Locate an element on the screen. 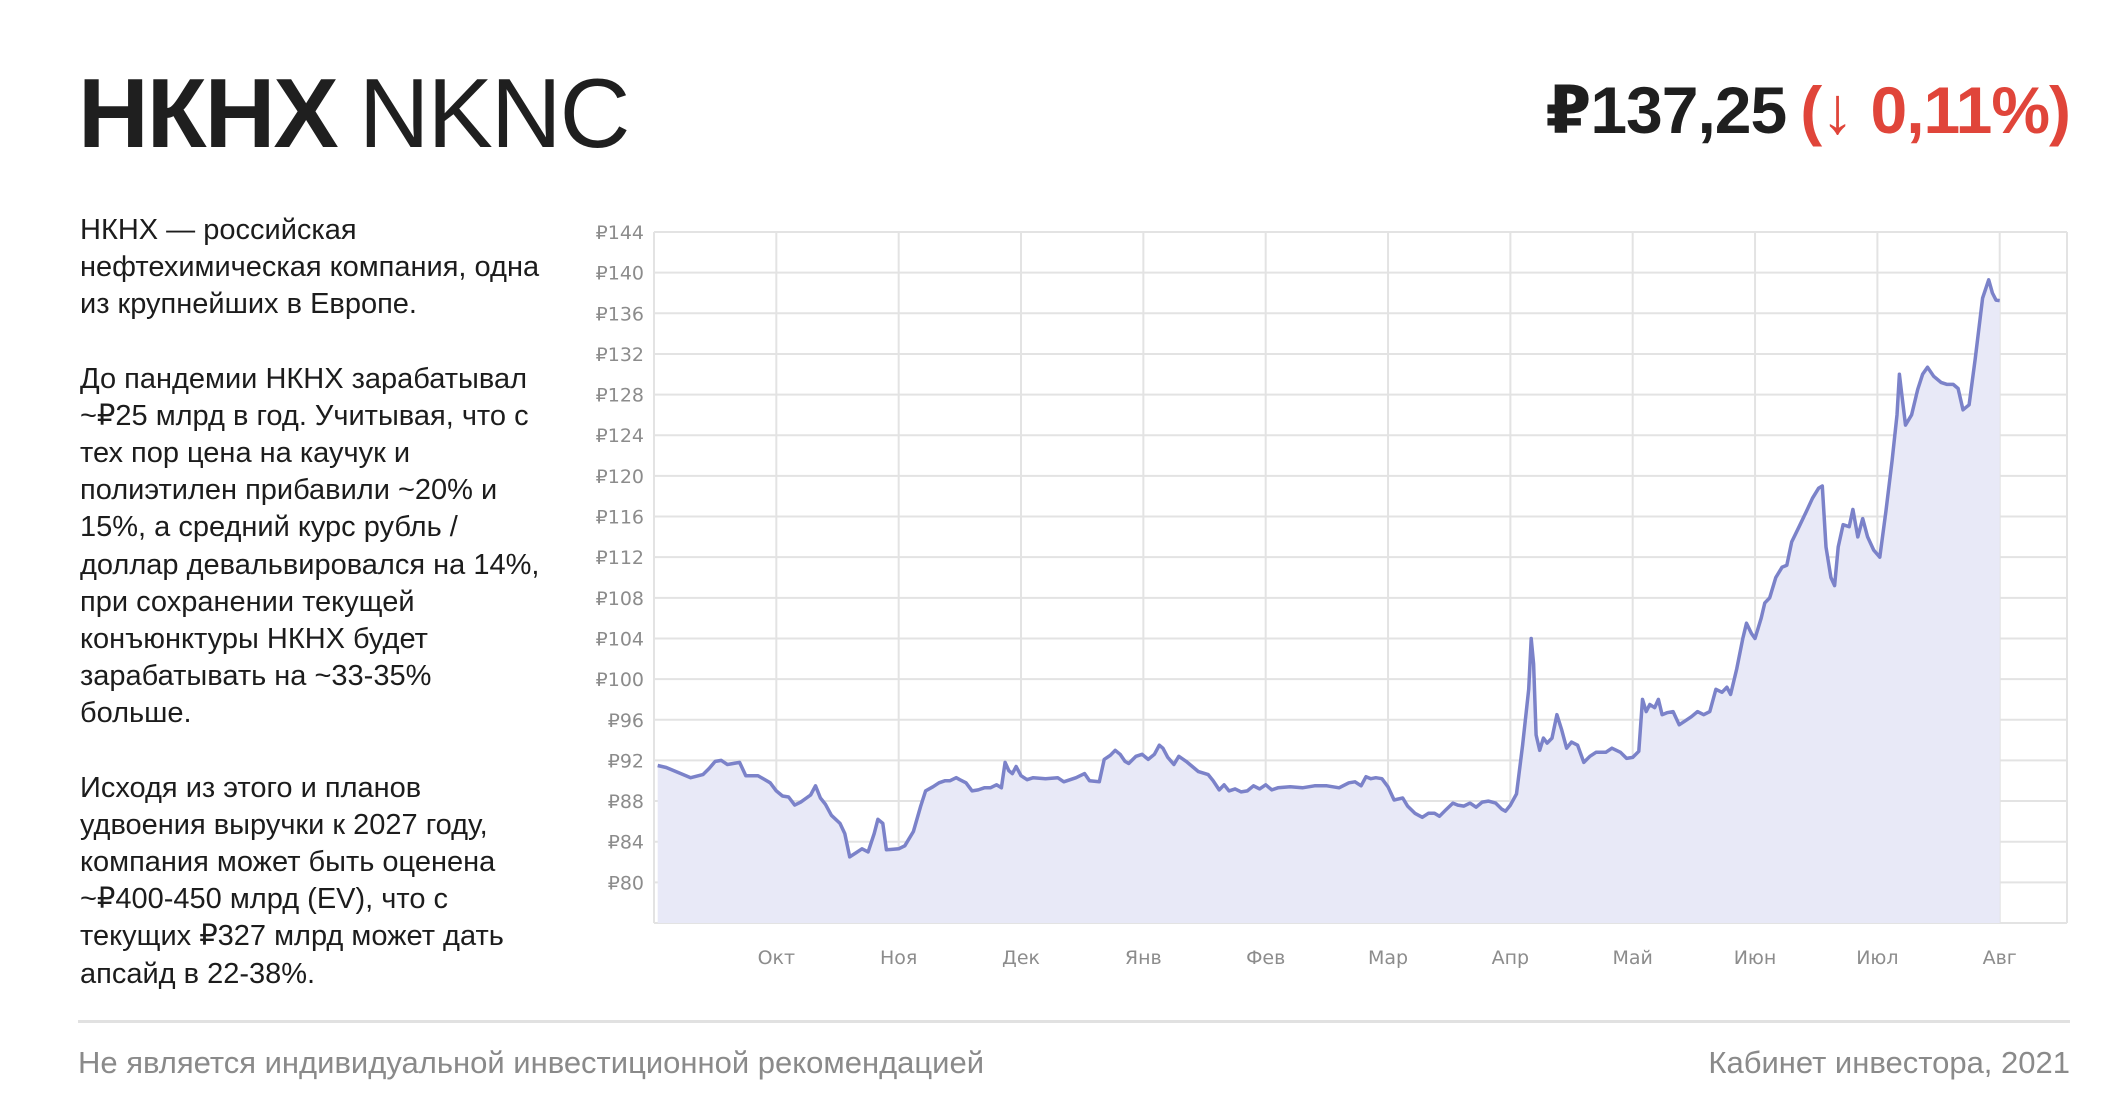 The width and height of the screenshot is (2128, 1096). footer-divider is located at coordinates (1074, 1021).